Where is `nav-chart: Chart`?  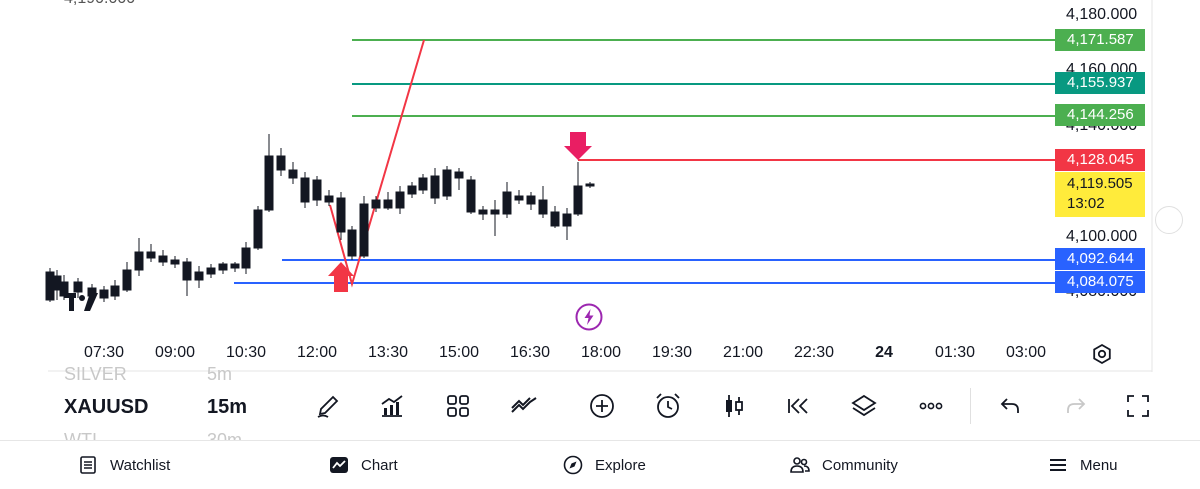 nav-chart: Chart is located at coordinates (363, 465).